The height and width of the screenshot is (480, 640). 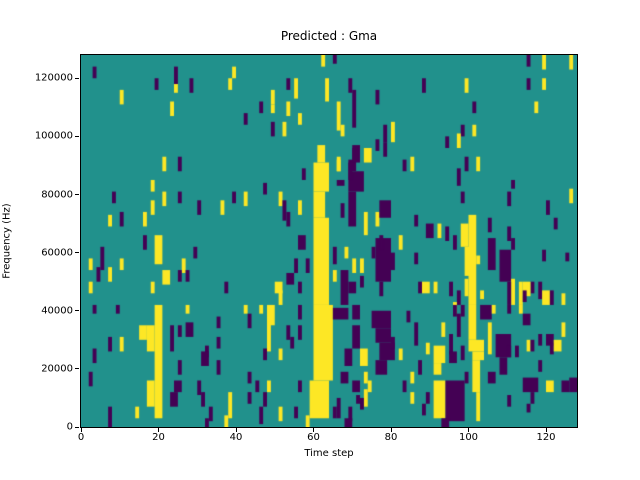 I want to click on y-tick-label: 40000, so click(x=57, y=311).